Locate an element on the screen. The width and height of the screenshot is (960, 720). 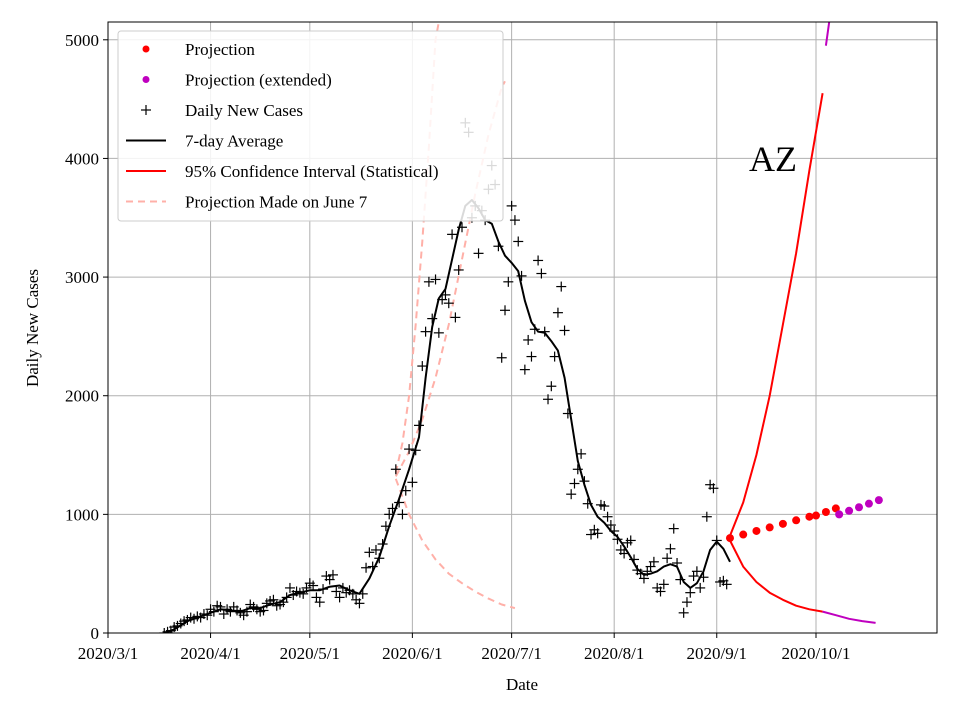
legend-entry: 95% Confidence Interval (Statistical) is located at coordinates (282, 171).